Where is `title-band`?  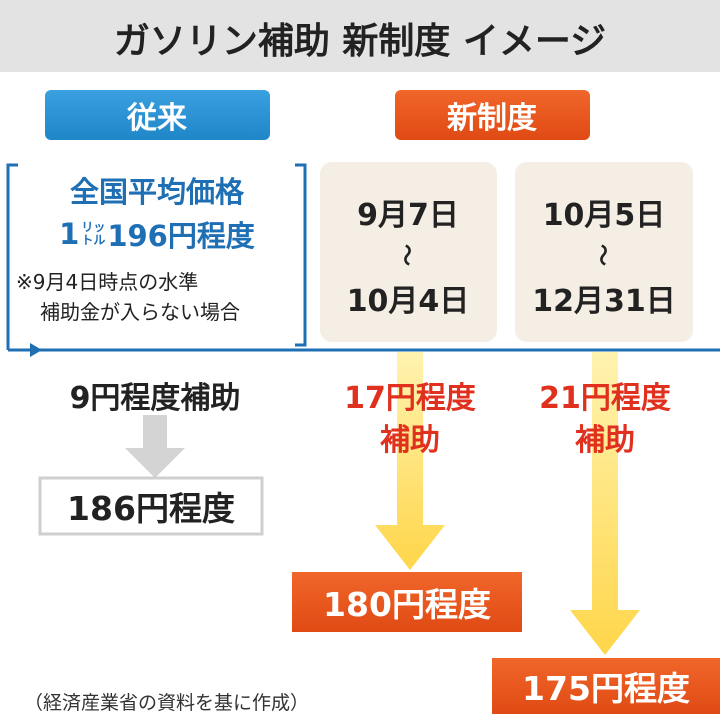 title-band is located at coordinates (360, 36).